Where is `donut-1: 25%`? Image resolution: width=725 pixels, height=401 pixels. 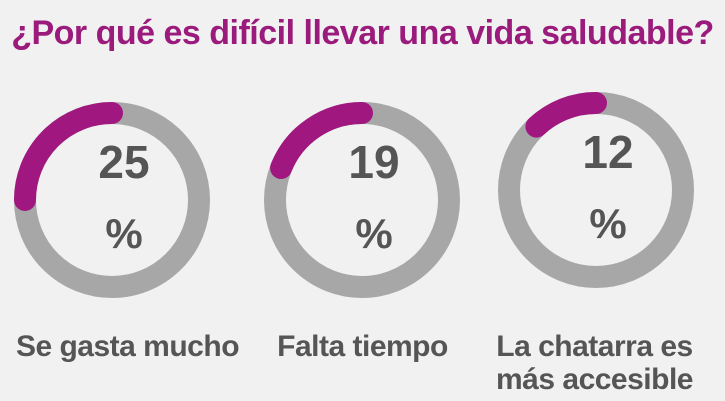
donut-1: 25% is located at coordinates (112, 200).